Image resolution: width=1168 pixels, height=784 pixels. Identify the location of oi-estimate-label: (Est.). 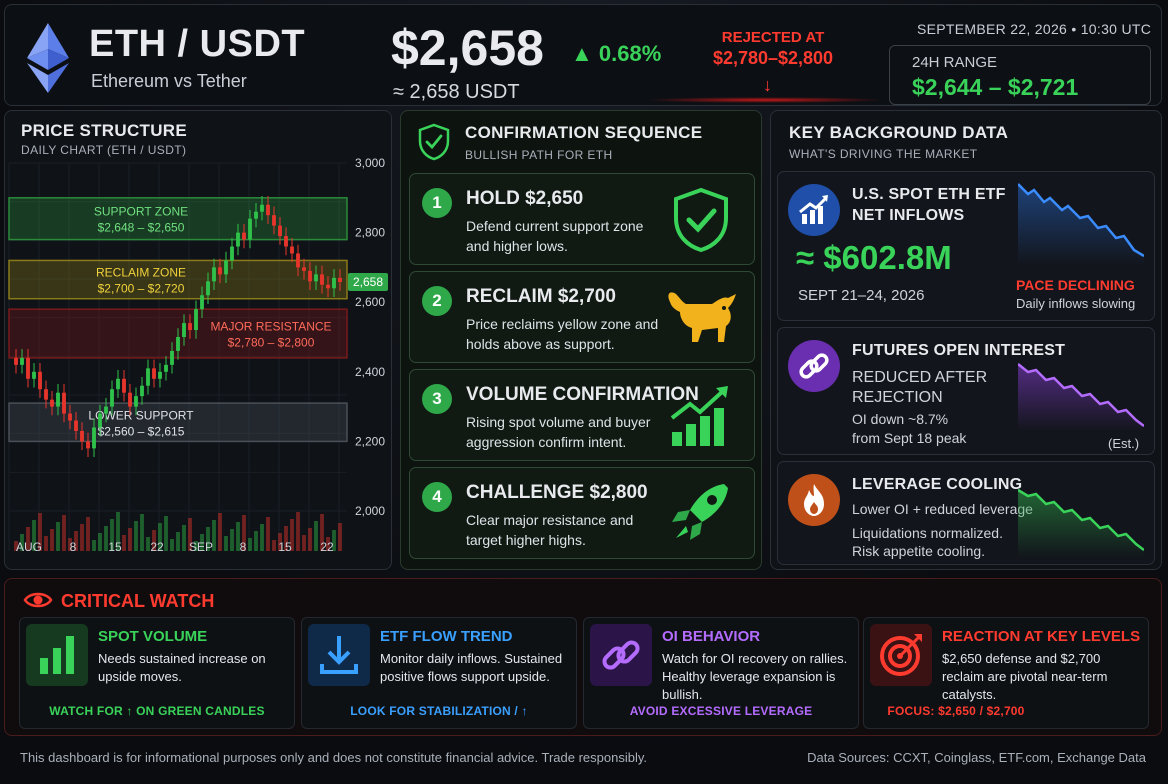
(1124, 443).